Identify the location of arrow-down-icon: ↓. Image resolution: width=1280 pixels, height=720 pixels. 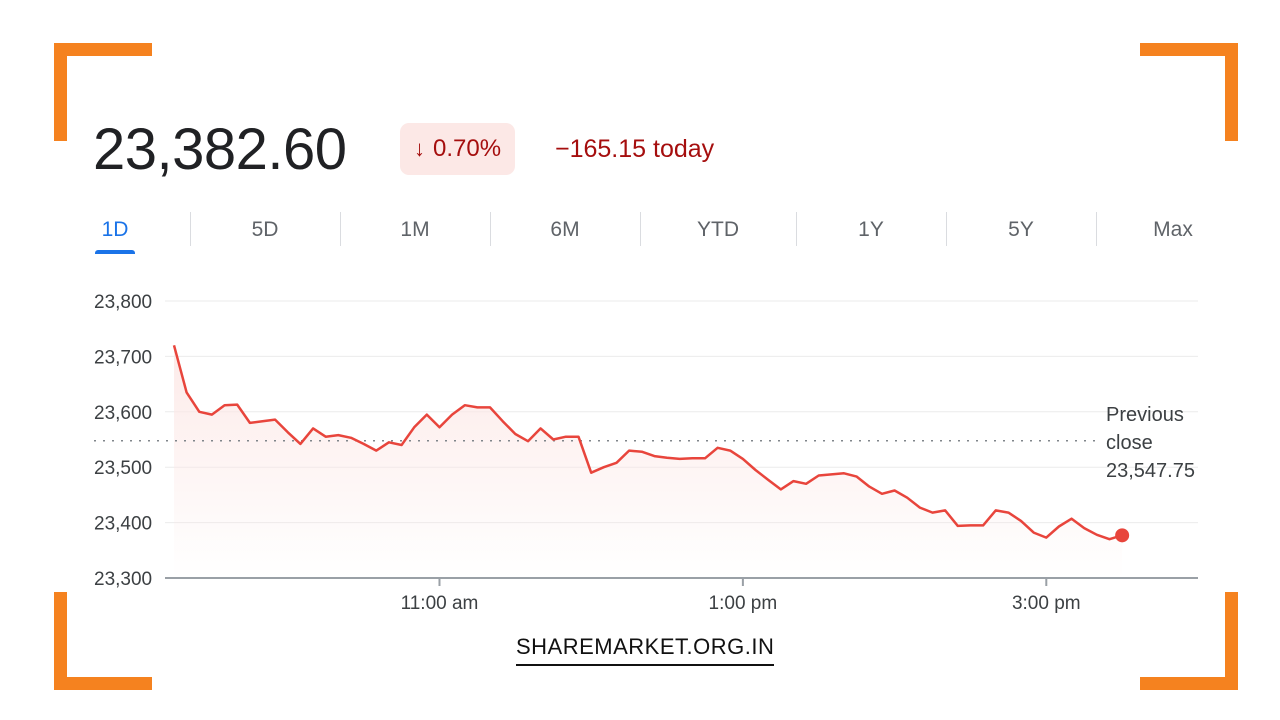
(419, 148).